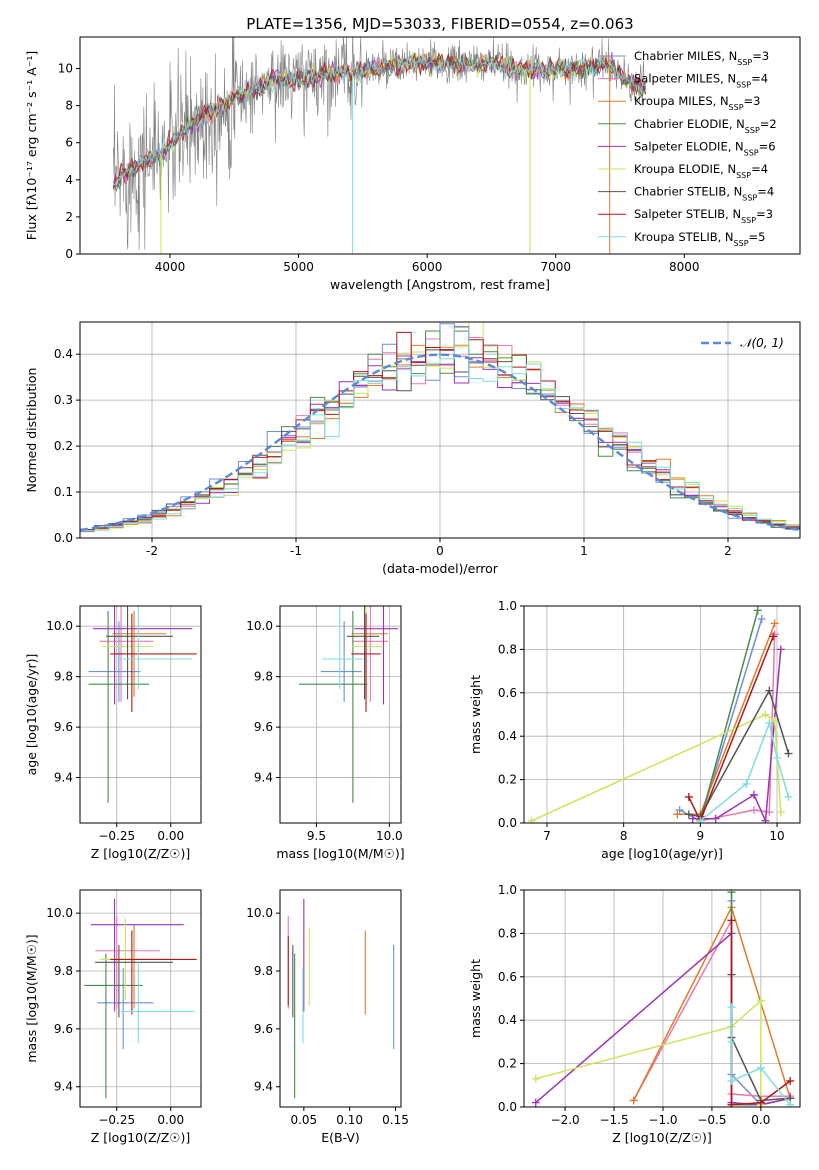  What do you see at coordinates (757, 610) in the screenshot?
I see `weight-marker-chabrier_elodie` at bounding box center [757, 610].